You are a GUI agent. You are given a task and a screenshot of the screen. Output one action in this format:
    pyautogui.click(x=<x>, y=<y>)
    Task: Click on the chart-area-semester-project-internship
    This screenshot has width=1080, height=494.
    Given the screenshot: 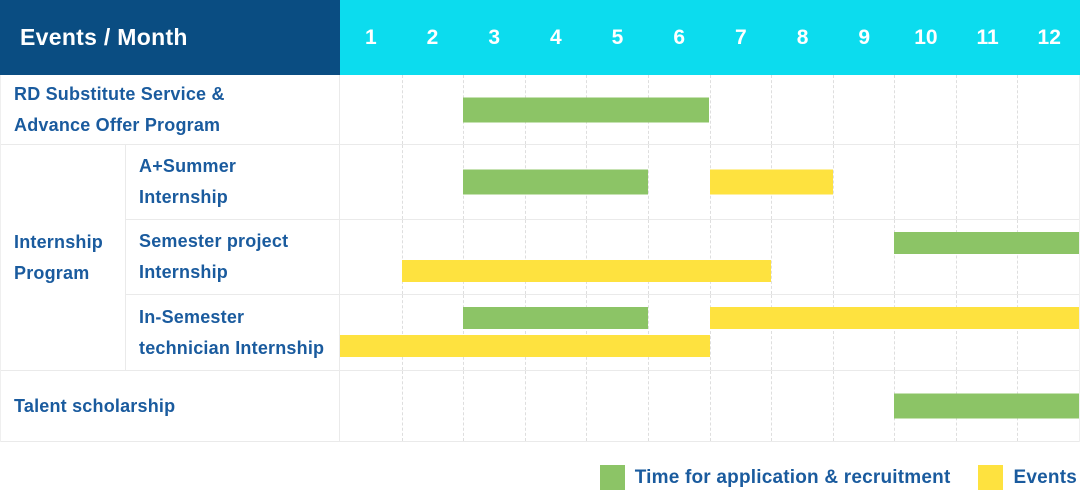 What is the action you would take?
    pyautogui.click(x=709, y=257)
    